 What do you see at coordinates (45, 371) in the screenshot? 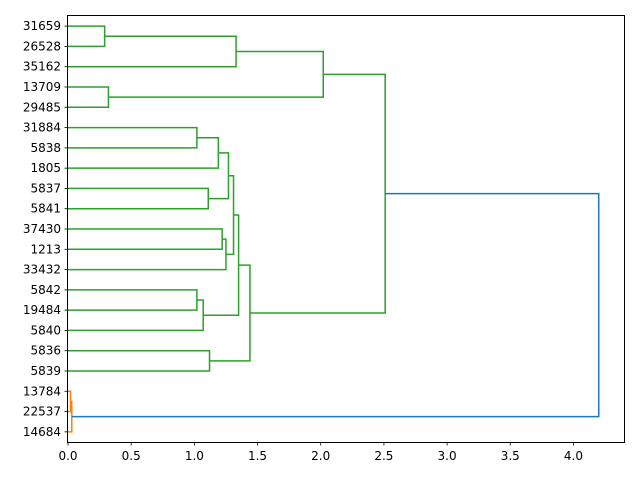
I see `leaf-label: 5839` at bounding box center [45, 371].